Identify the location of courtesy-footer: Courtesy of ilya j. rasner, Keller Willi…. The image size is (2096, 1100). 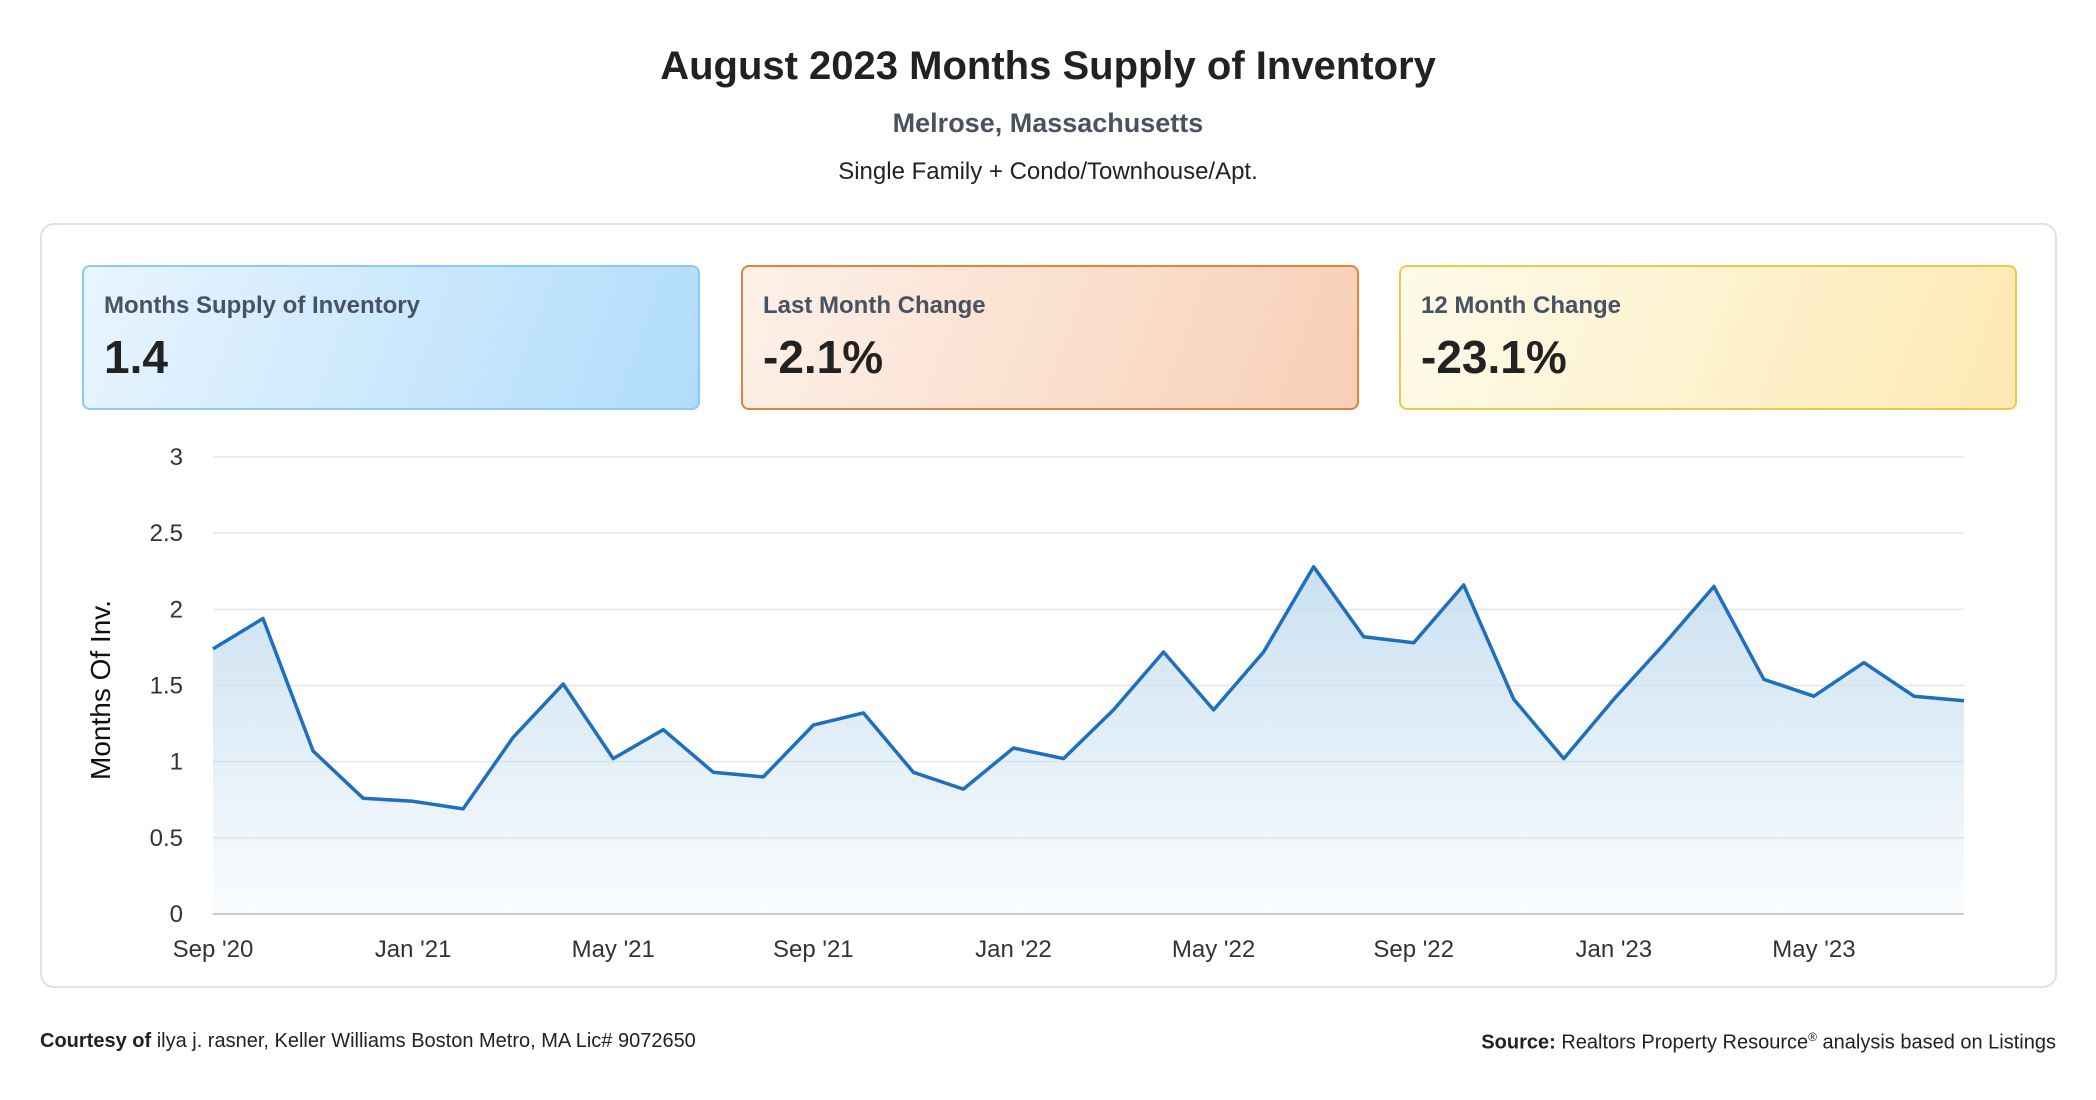
(368, 1041).